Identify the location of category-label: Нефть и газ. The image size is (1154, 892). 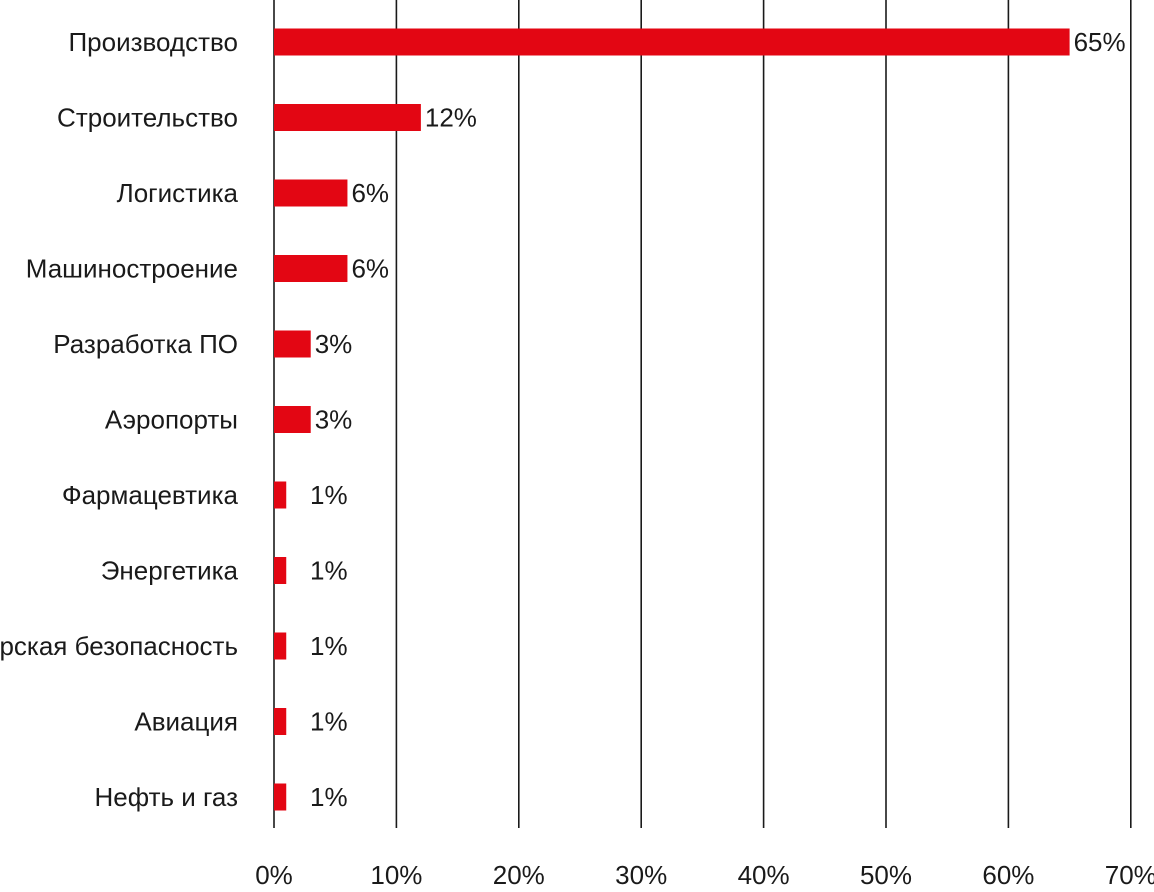
(166, 797).